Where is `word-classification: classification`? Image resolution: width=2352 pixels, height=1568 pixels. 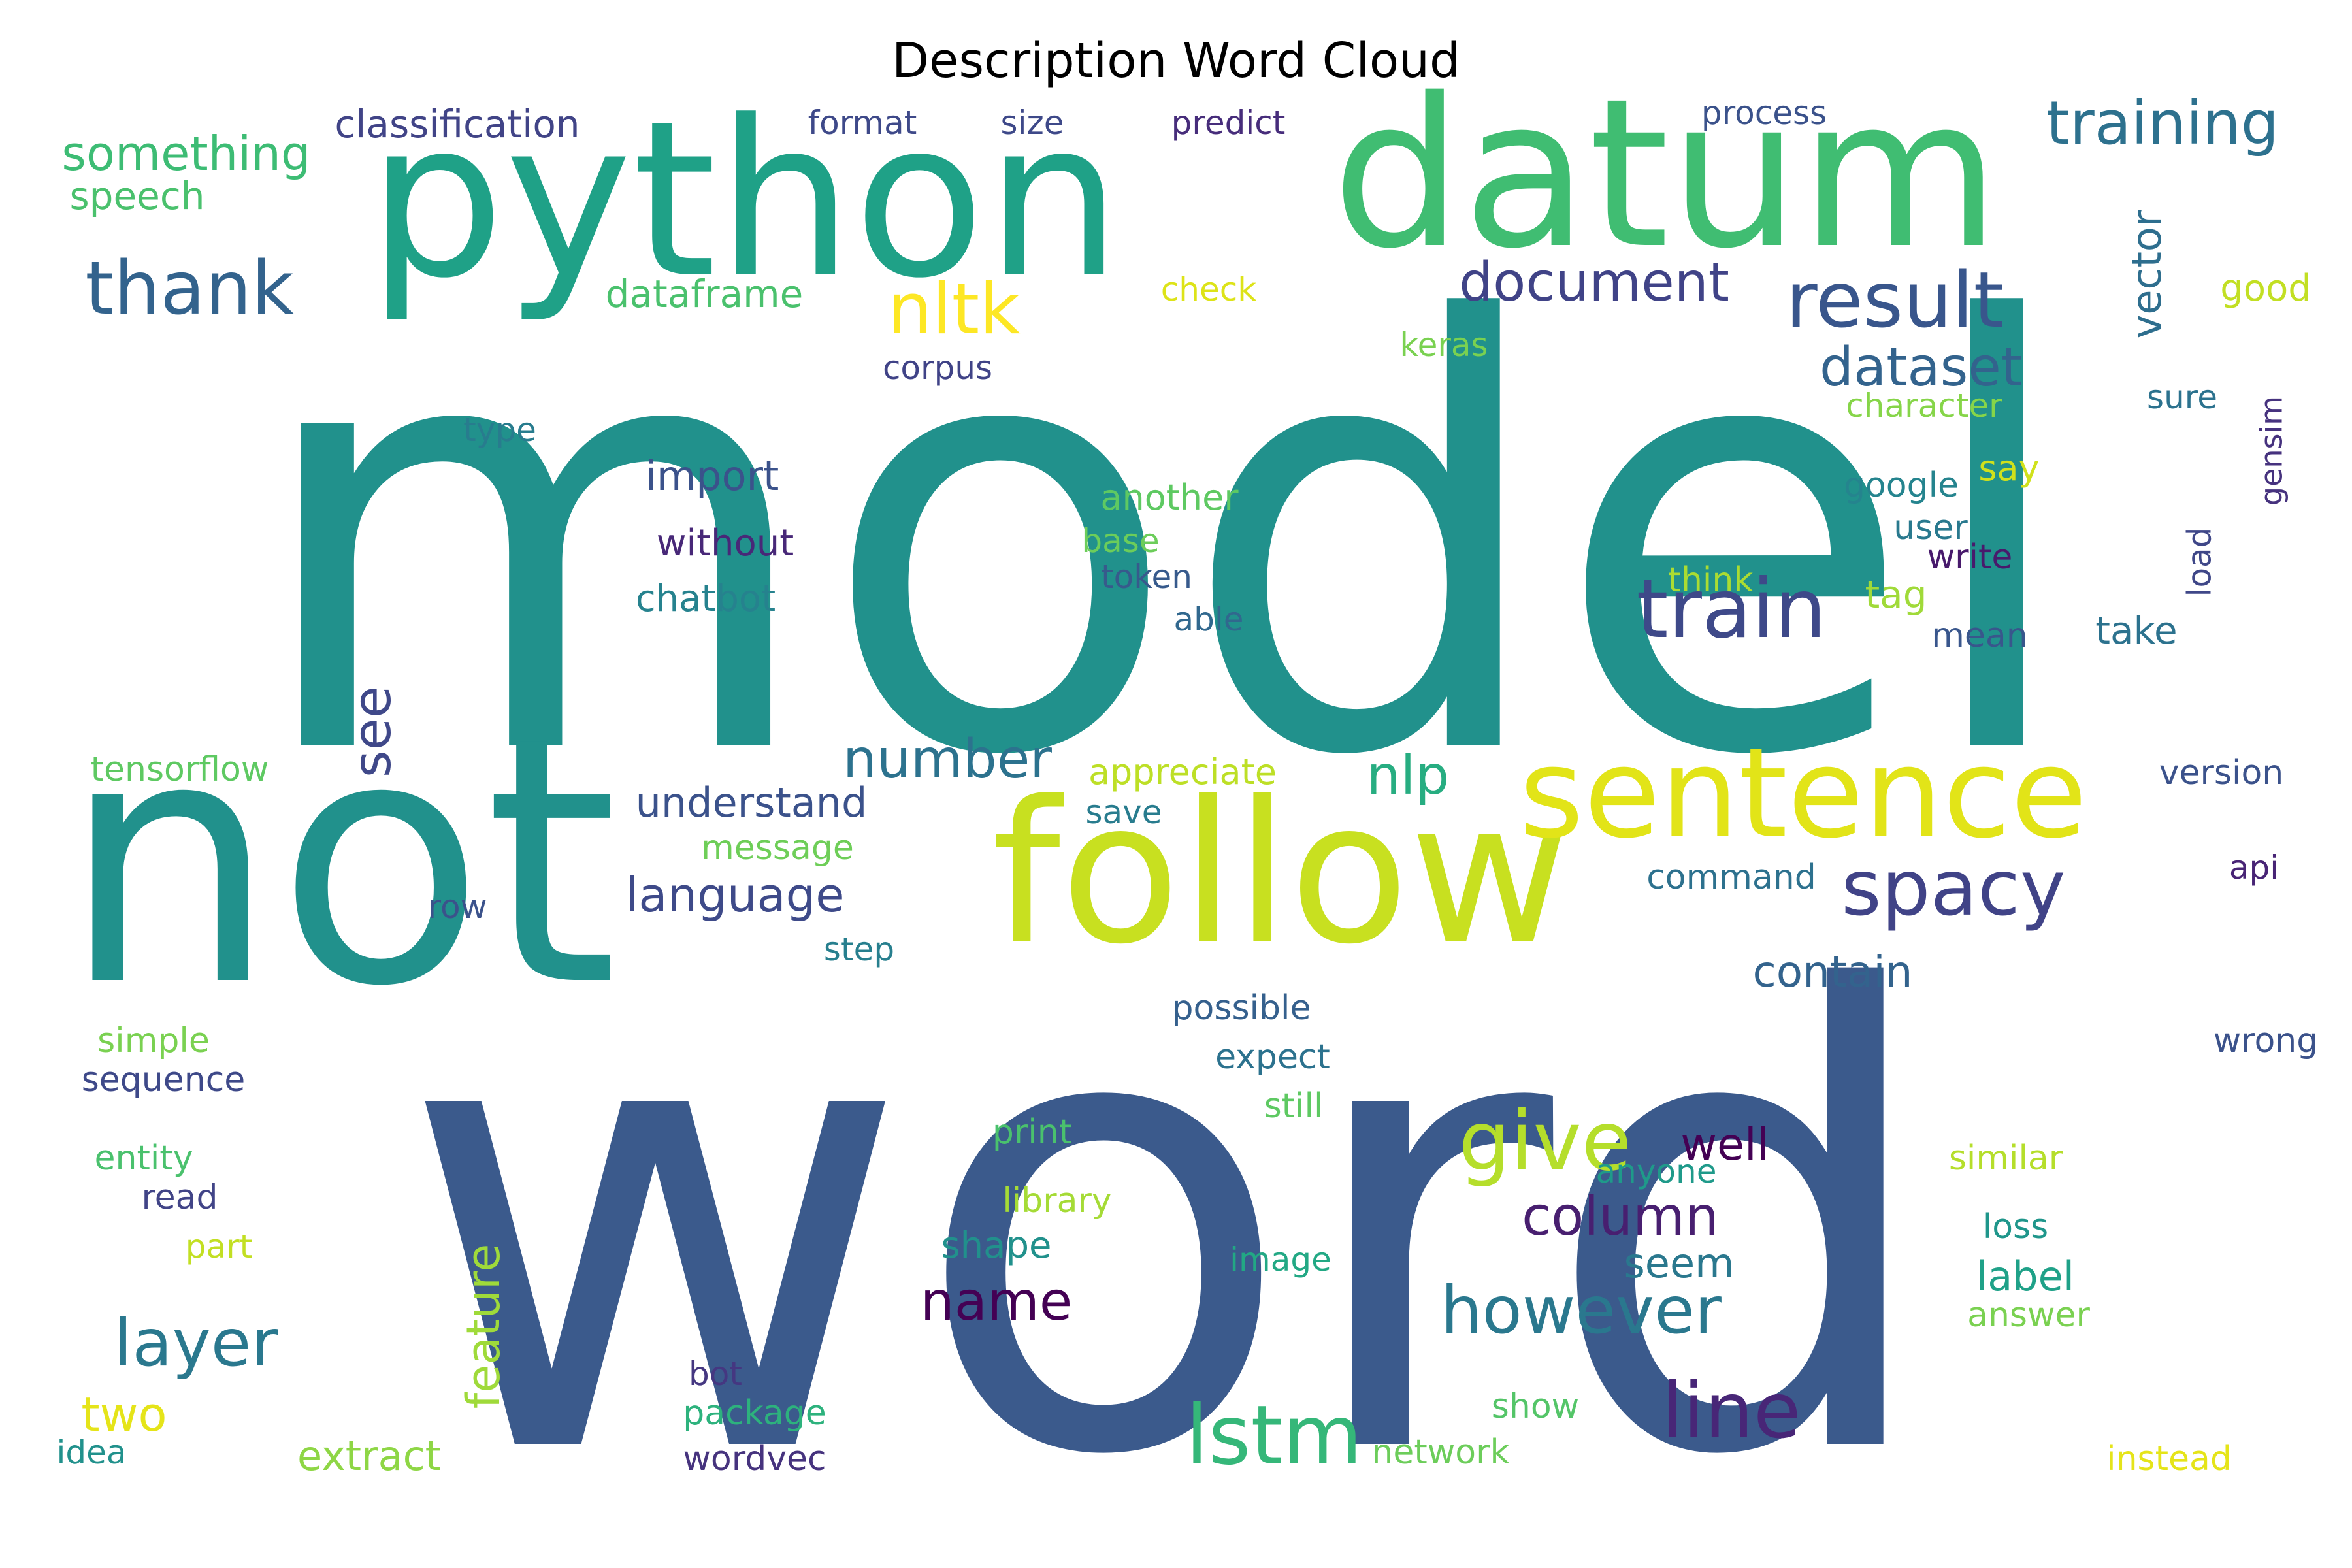 word-classification: classification is located at coordinates (457, 124).